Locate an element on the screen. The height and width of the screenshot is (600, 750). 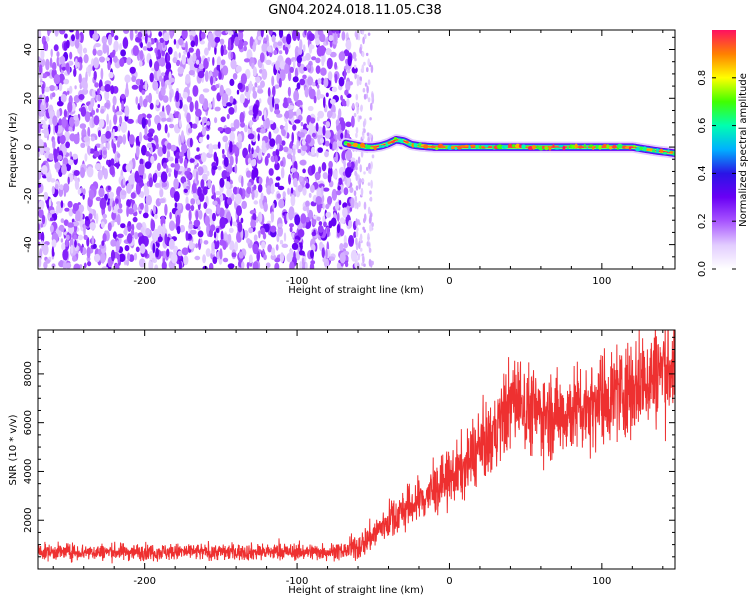
spectrogram-y-tick-label: 0 is located at coordinates (28, 147).